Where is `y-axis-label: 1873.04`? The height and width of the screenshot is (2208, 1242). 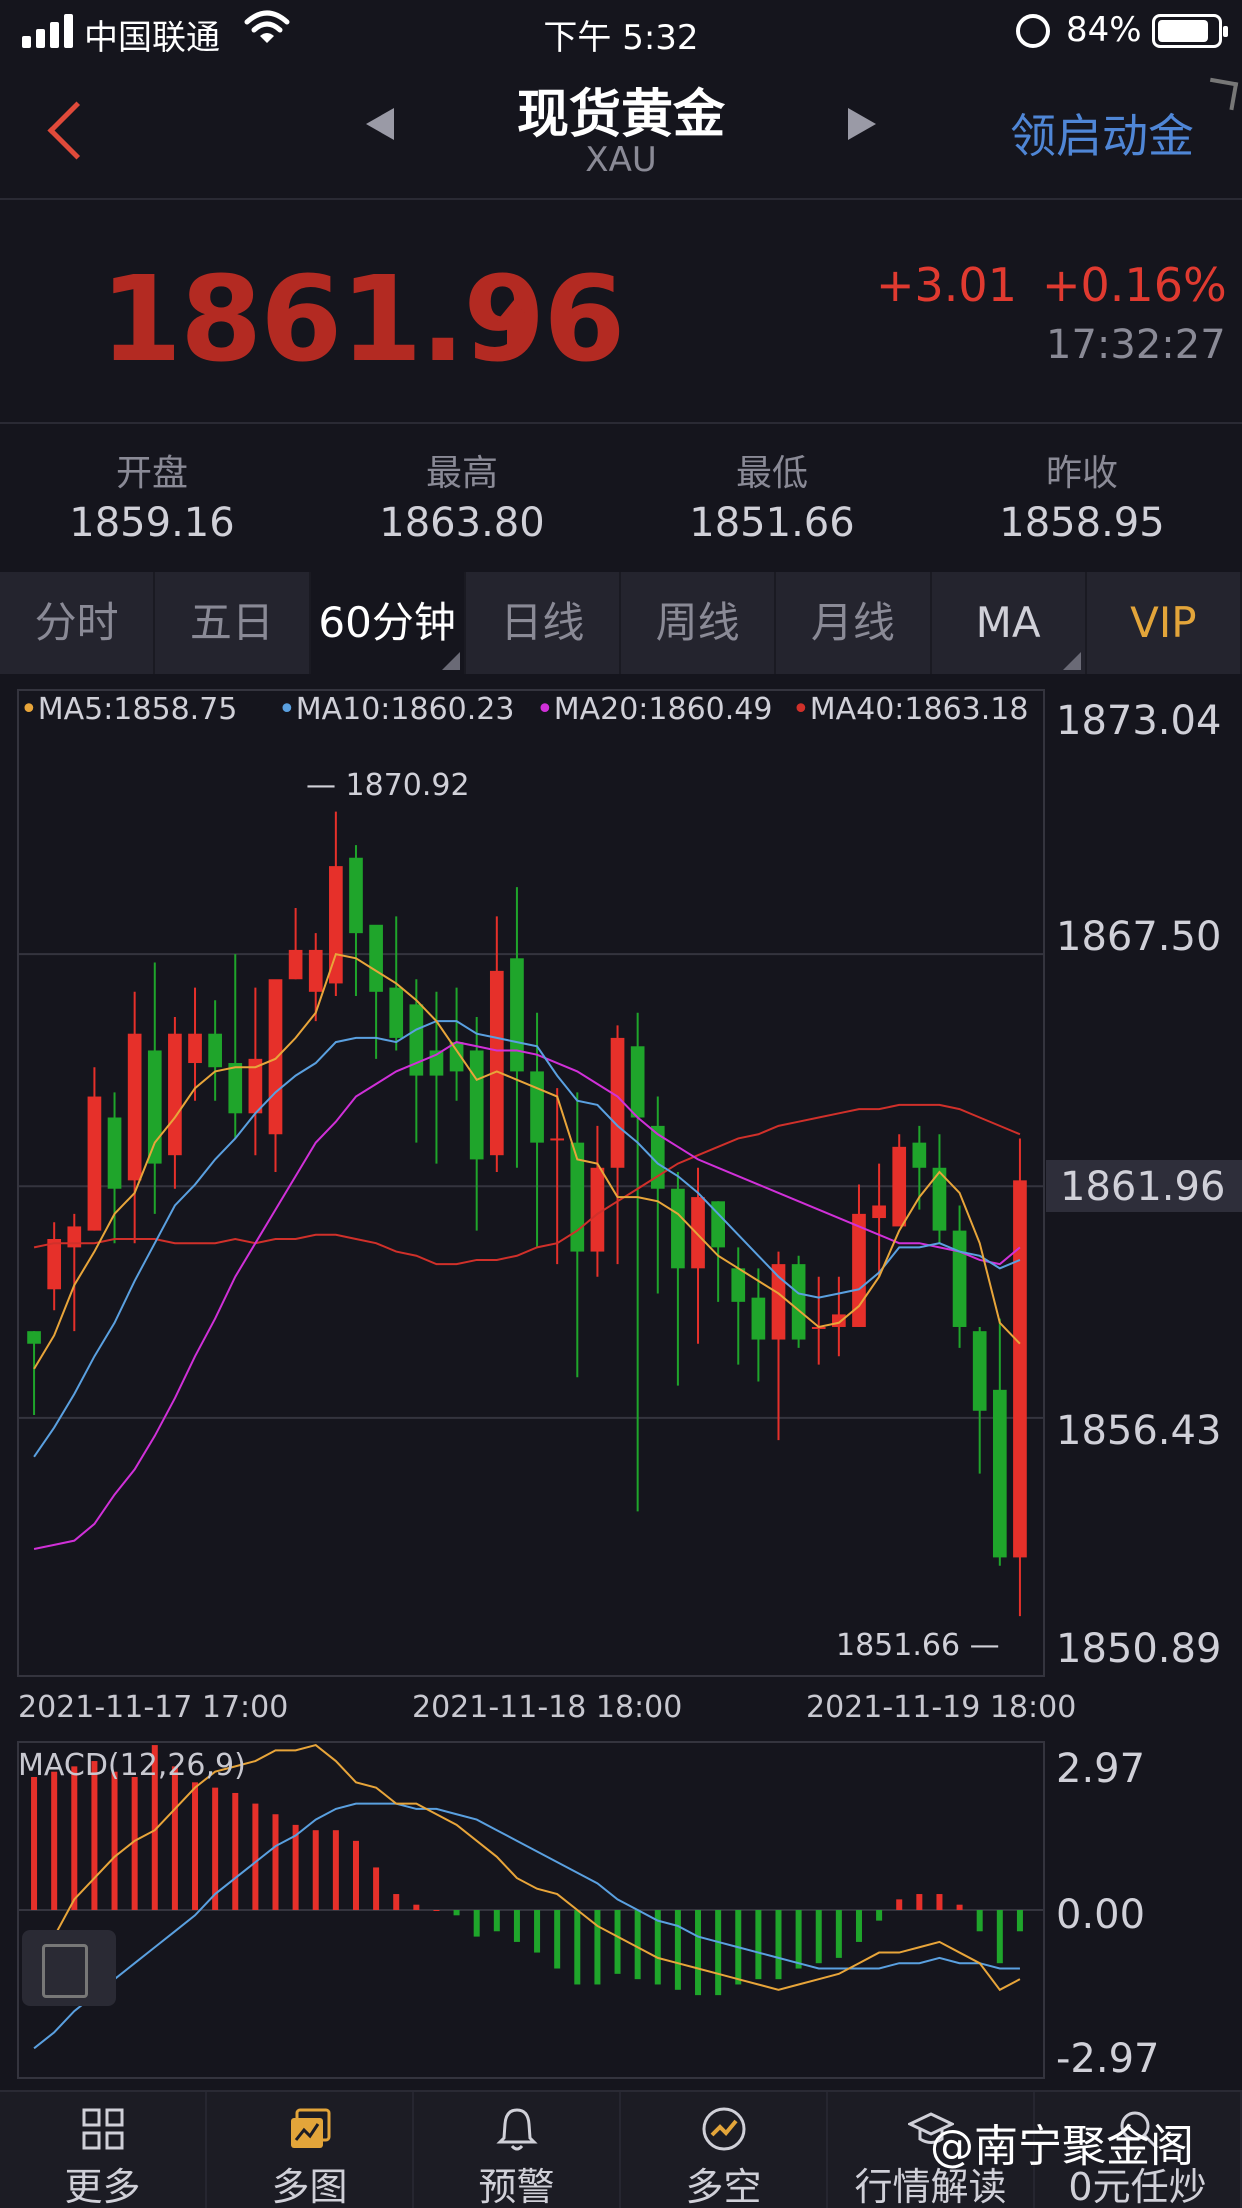
y-axis-label: 1873.04 is located at coordinates (1139, 721).